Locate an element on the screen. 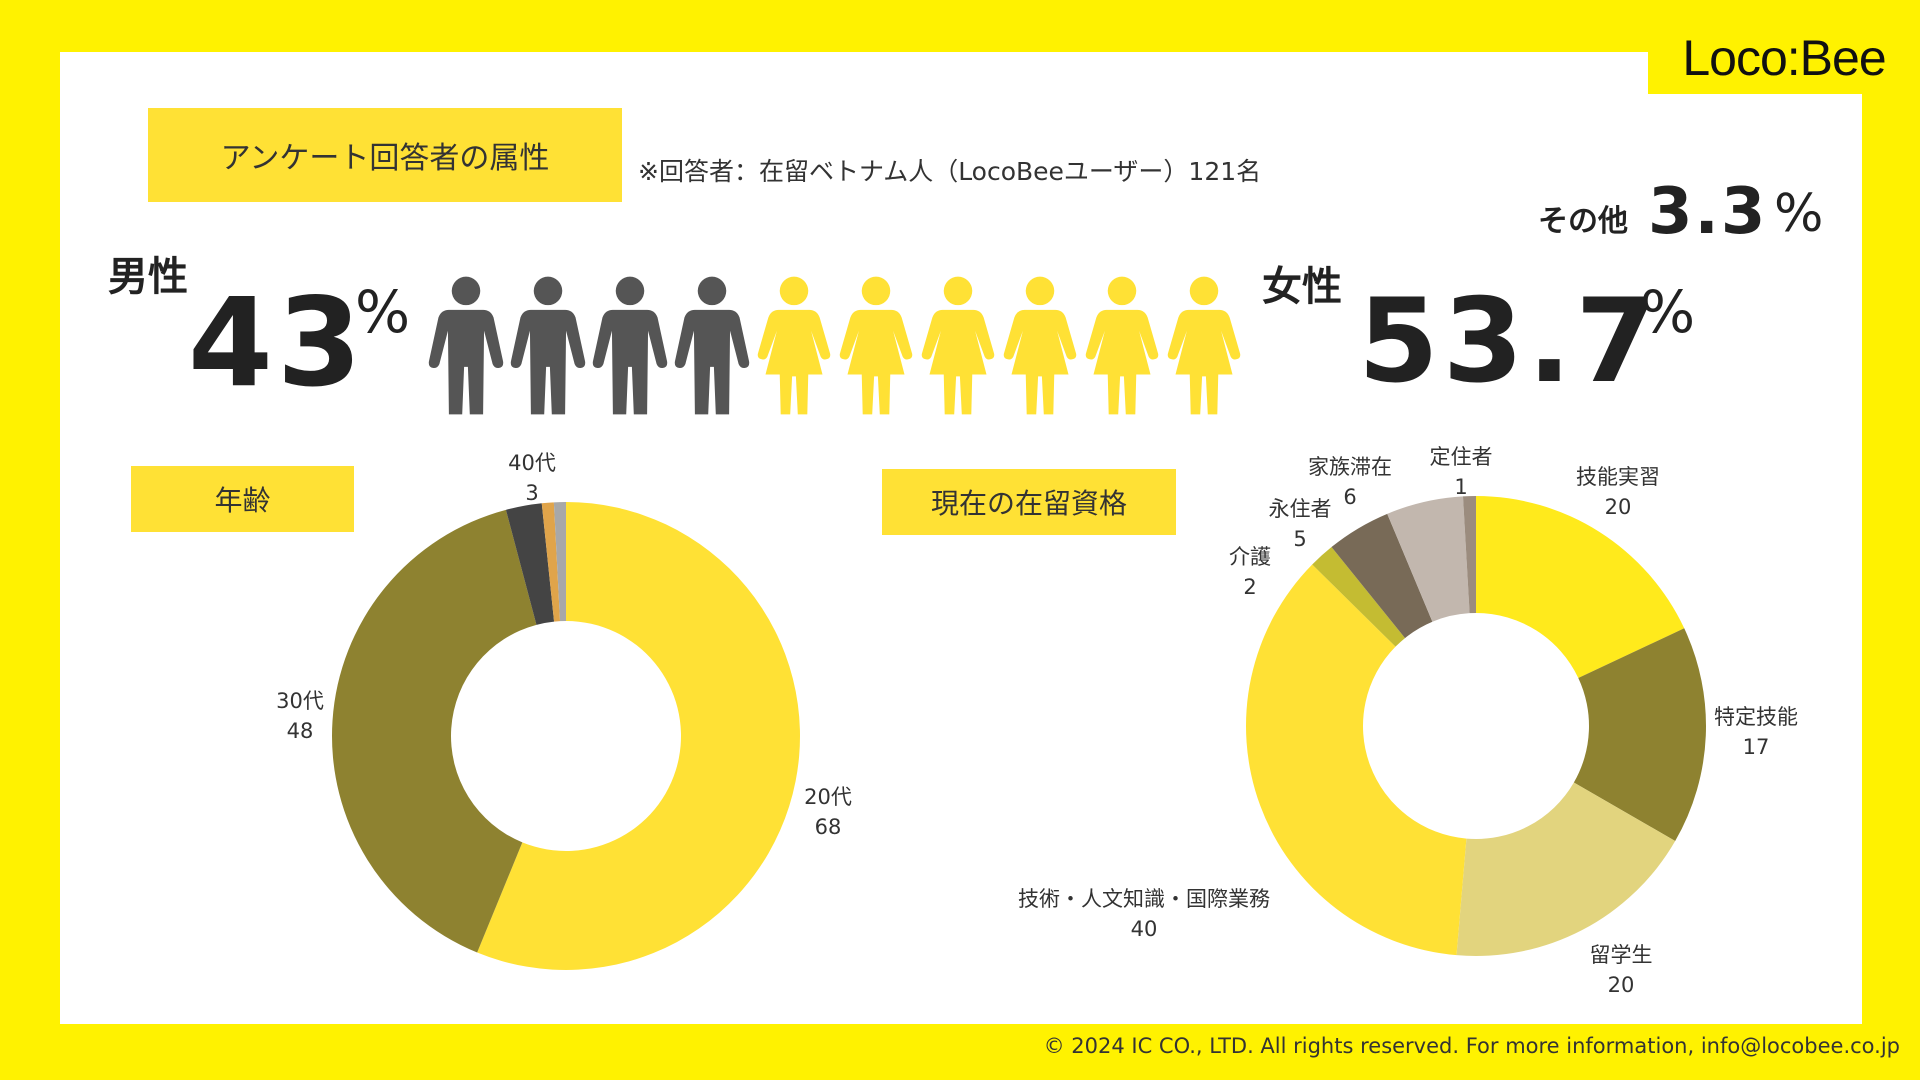 The image size is (1920, 1080). slice-value-label: 6 is located at coordinates (1349, 497).